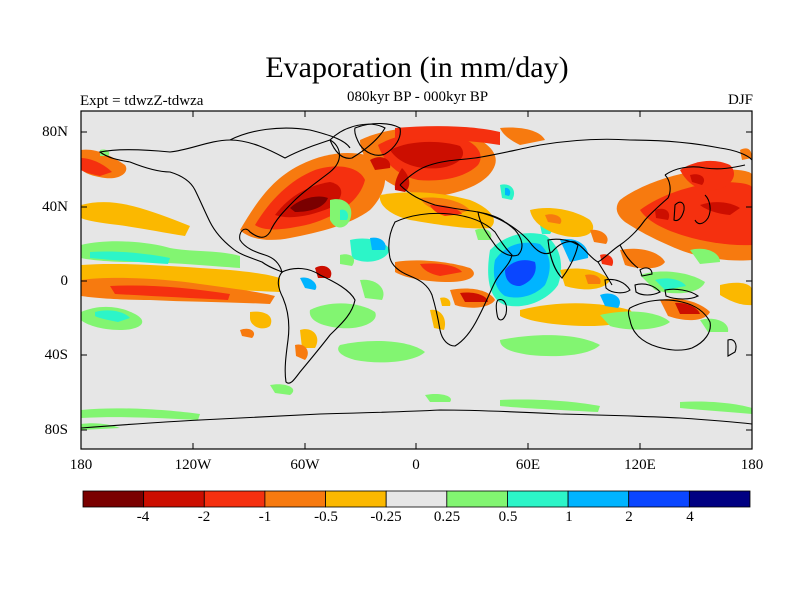 The width and height of the screenshot is (800, 600). I want to click on colorbar-label: -1, so click(265, 517).